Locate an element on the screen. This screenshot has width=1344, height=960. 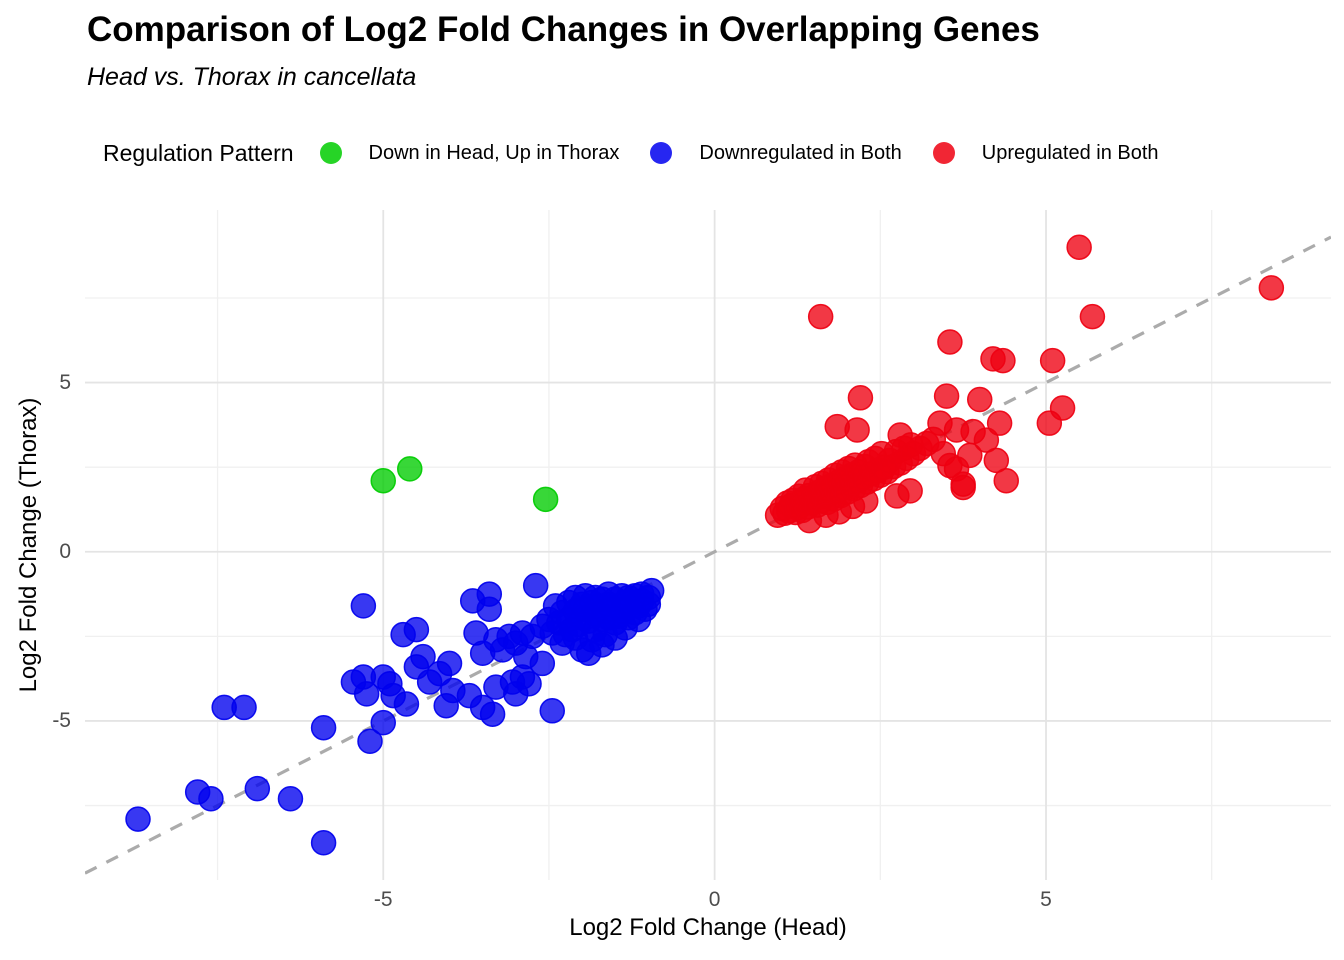
legend-label: Upregulated in Both is located at coordinates (1070, 152).